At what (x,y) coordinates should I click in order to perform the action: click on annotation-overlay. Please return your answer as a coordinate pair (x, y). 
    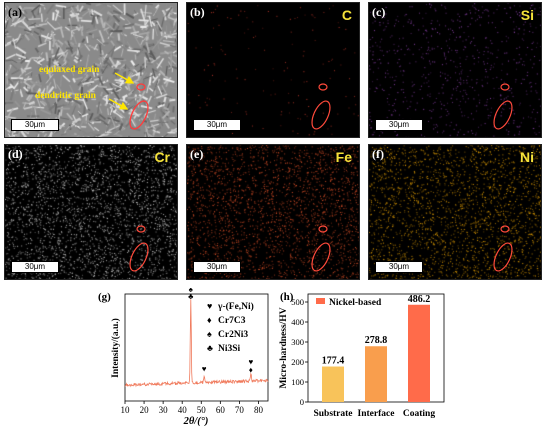
    Looking at the image, I should click on (128, 101).